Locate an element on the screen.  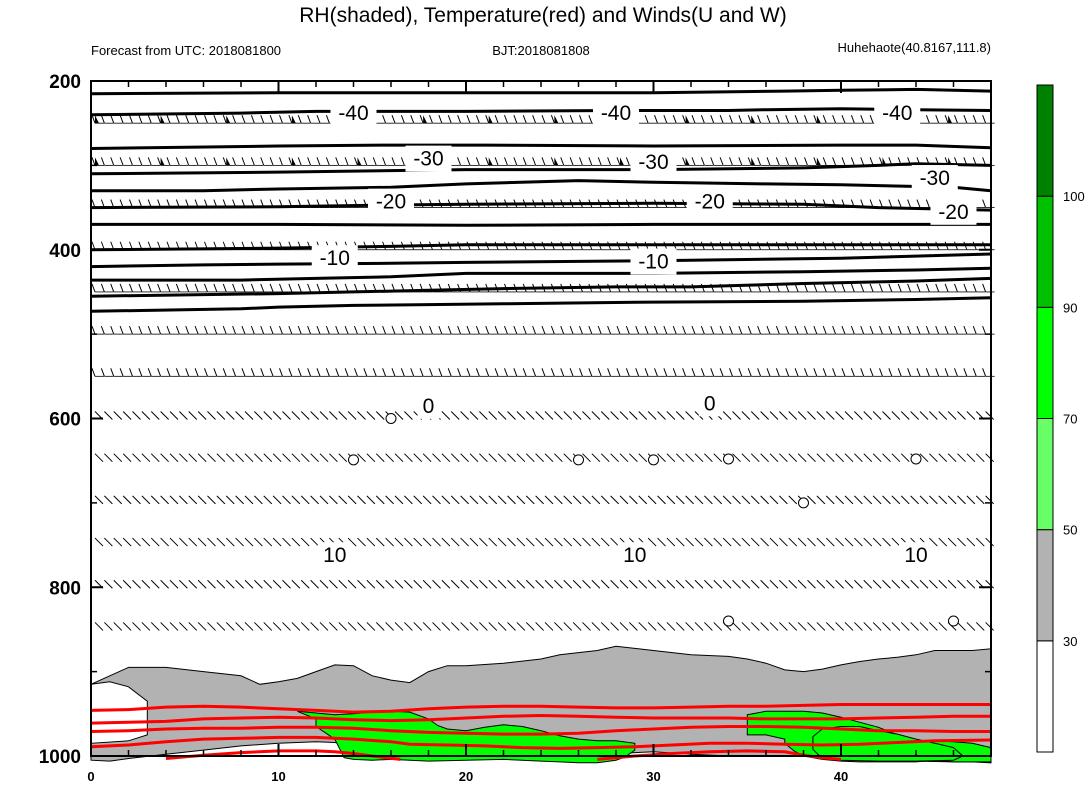
calm-wind-marker is located at coordinates (391, 418).